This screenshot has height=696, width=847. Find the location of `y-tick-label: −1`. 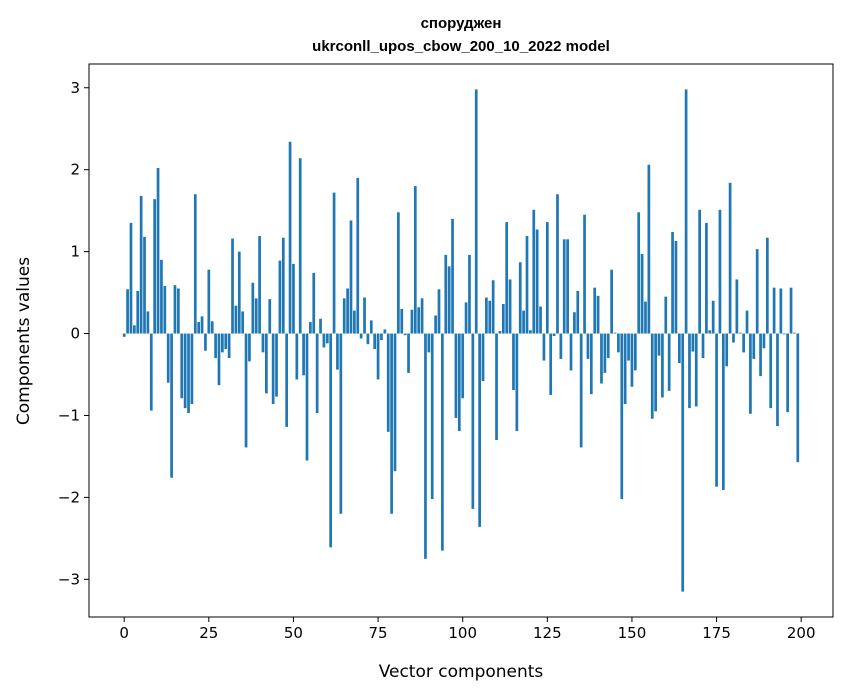

y-tick-label: −1 is located at coordinates (69, 415).